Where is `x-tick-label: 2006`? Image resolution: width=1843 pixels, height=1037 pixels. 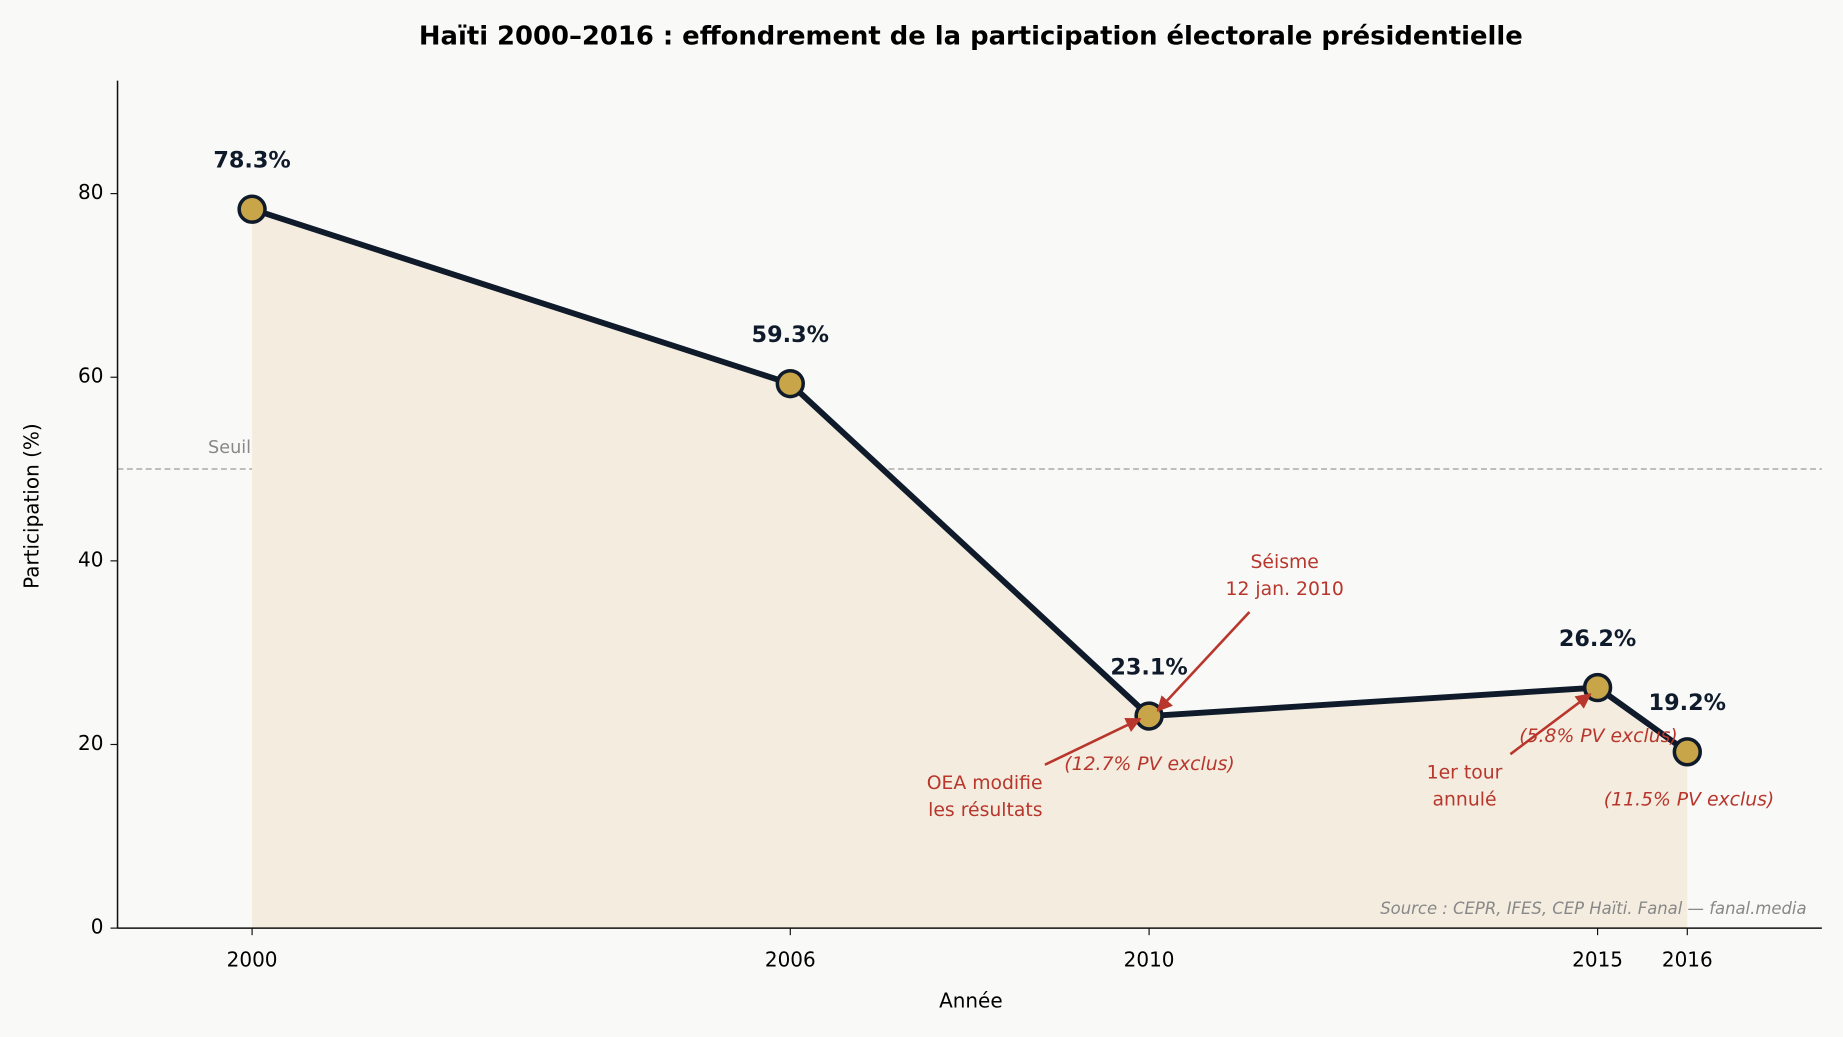
x-tick-label: 2006 is located at coordinates (790, 960).